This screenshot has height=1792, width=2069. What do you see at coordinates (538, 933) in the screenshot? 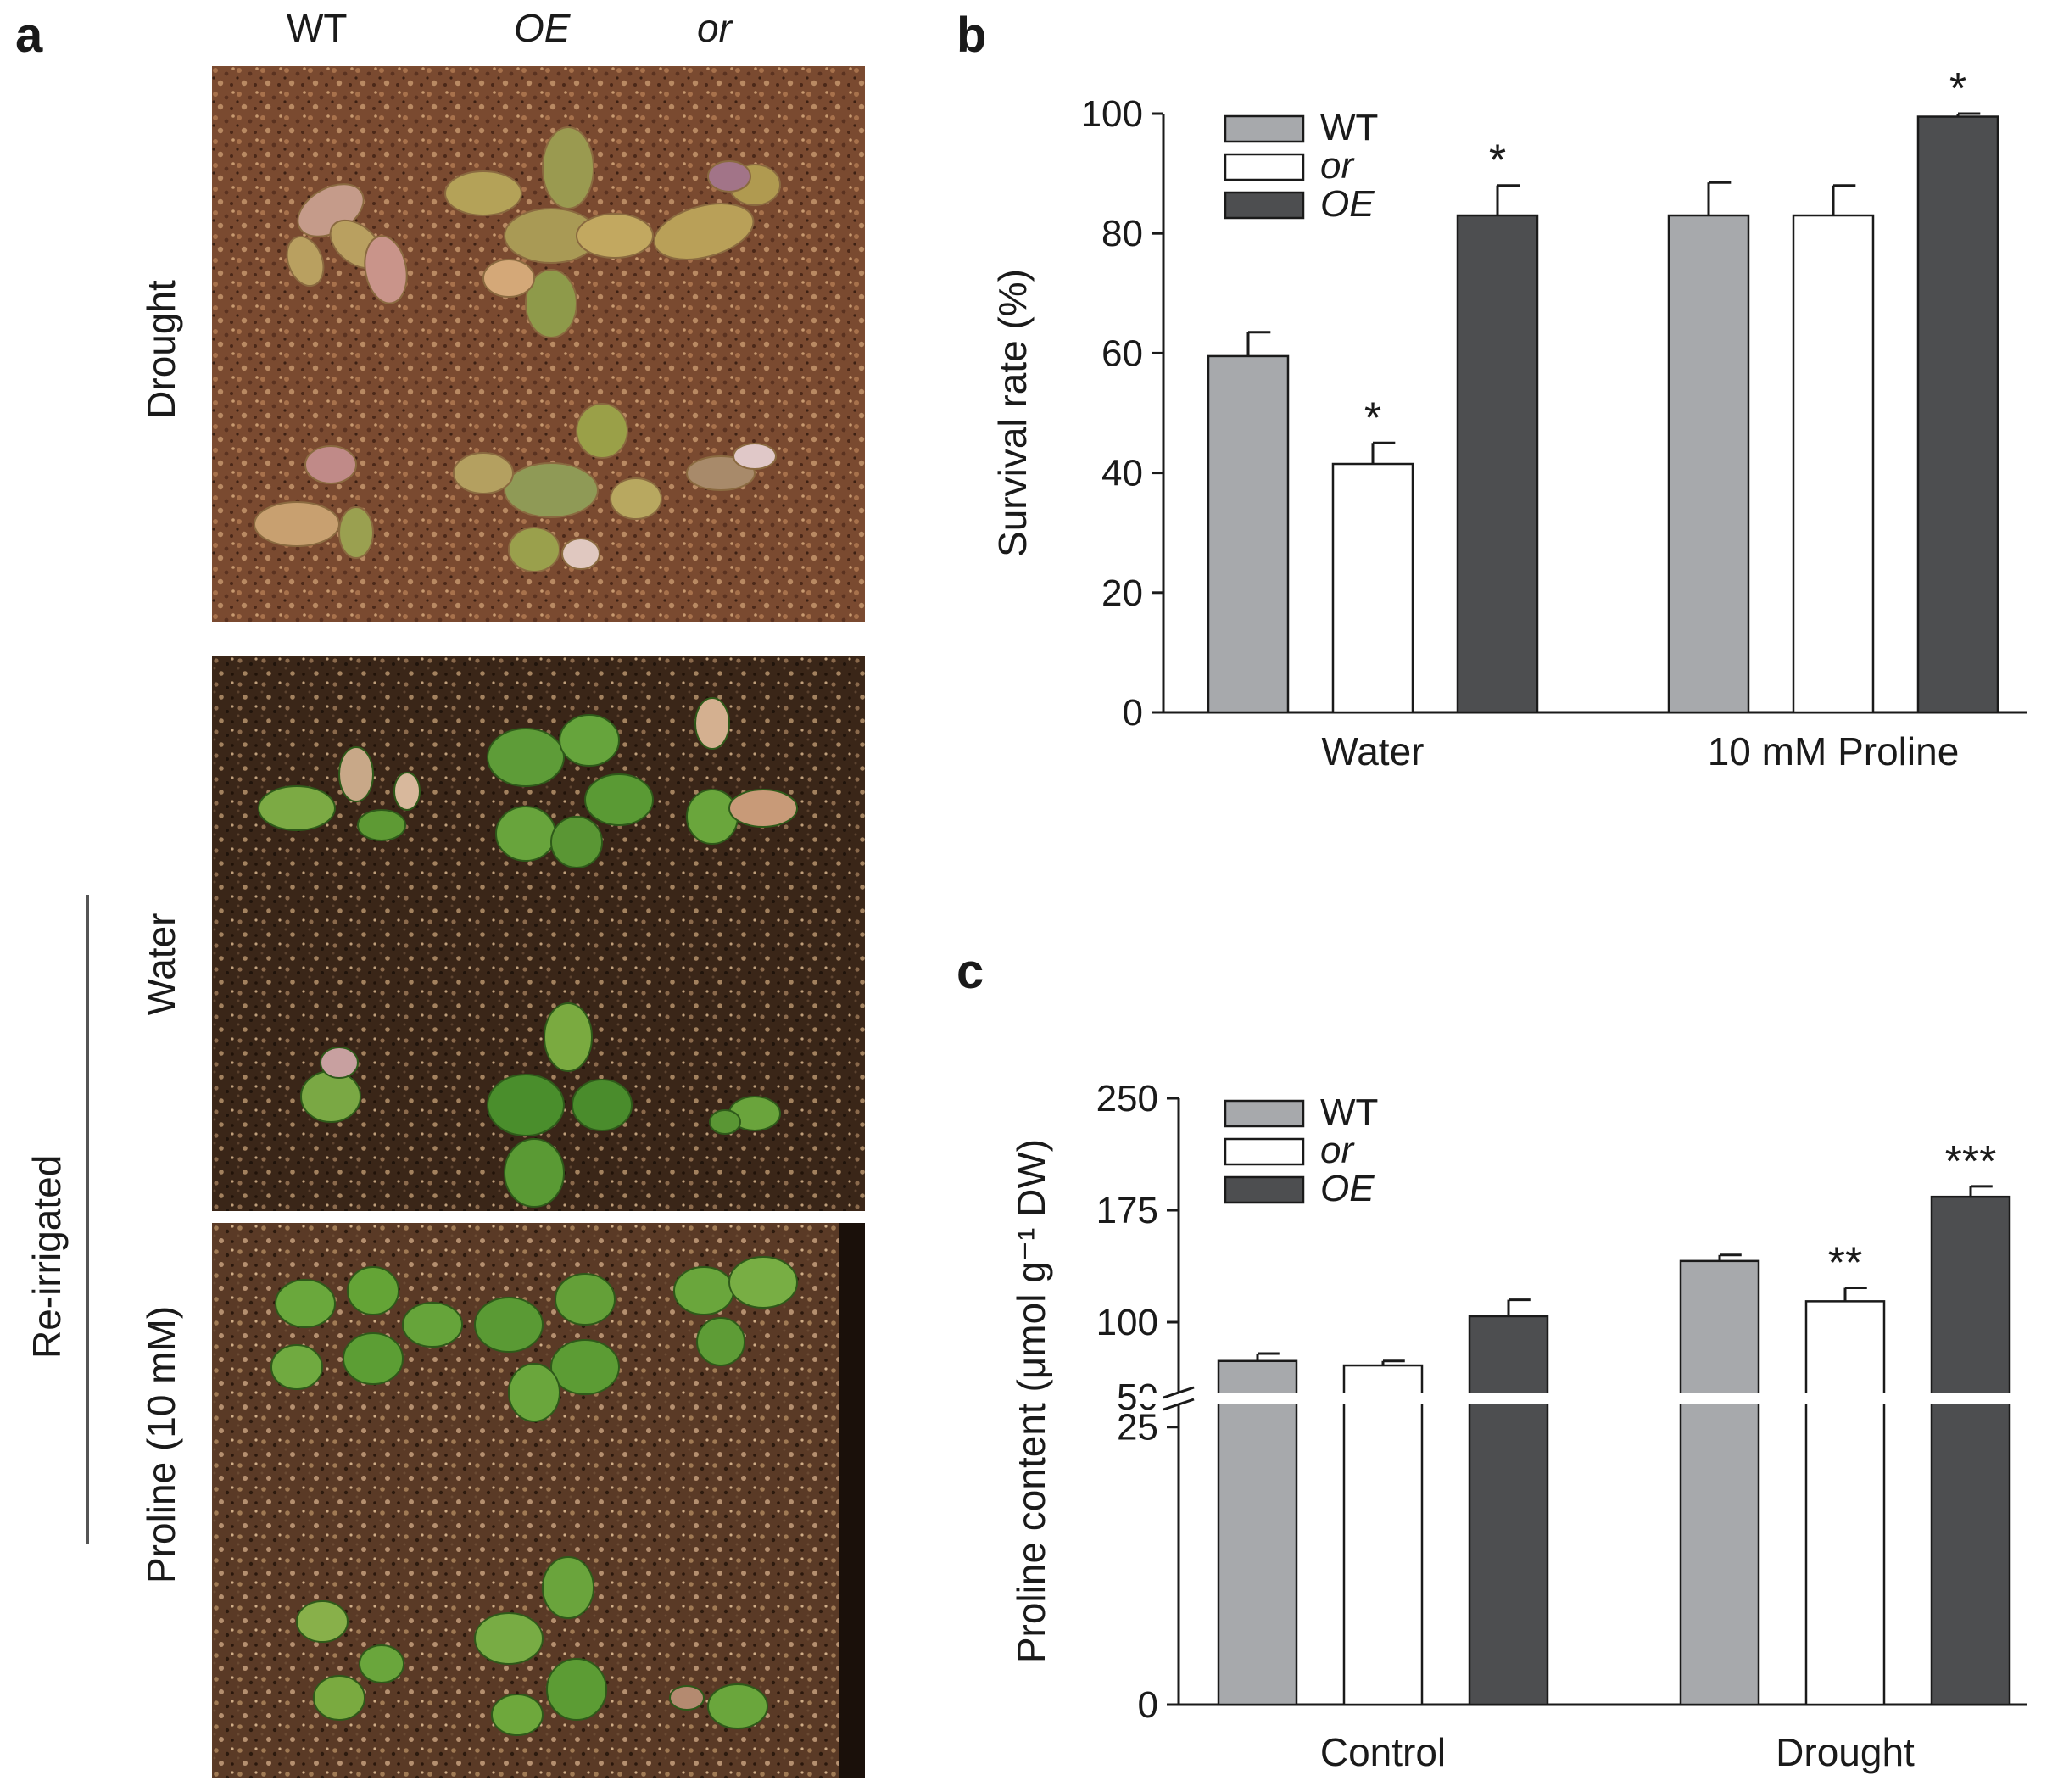
I see `photo-reirrigated-water` at bounding box center [538, 933].